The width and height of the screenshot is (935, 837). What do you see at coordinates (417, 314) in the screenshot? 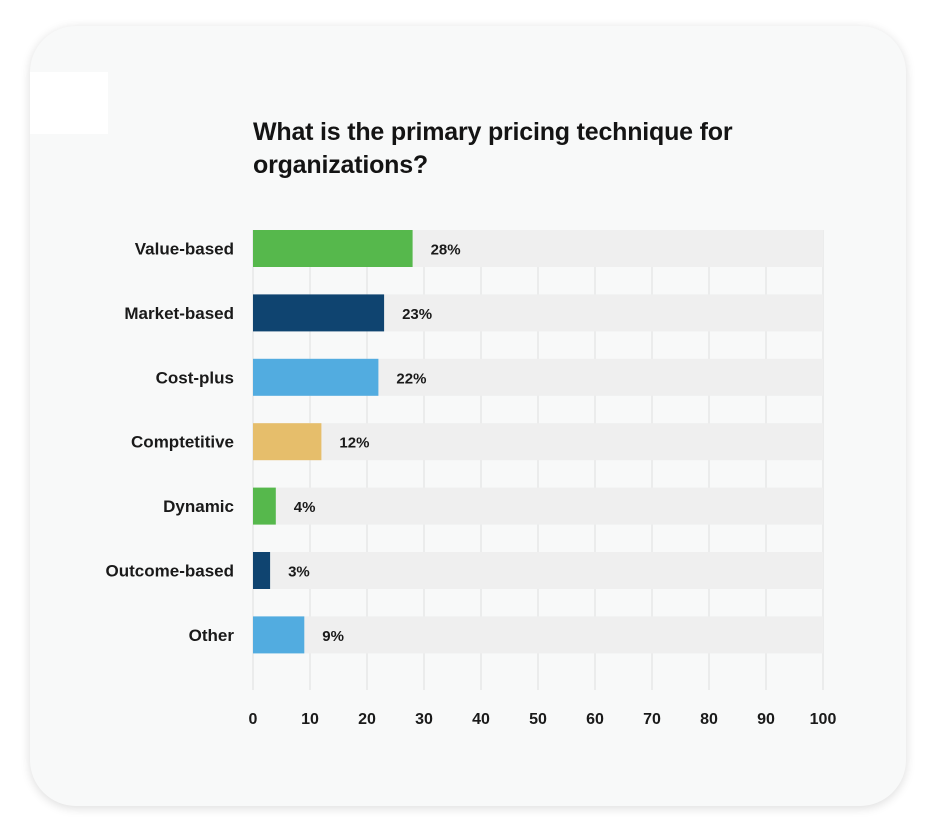
I see `value-label: 23%` at bounding box center [417, 314].